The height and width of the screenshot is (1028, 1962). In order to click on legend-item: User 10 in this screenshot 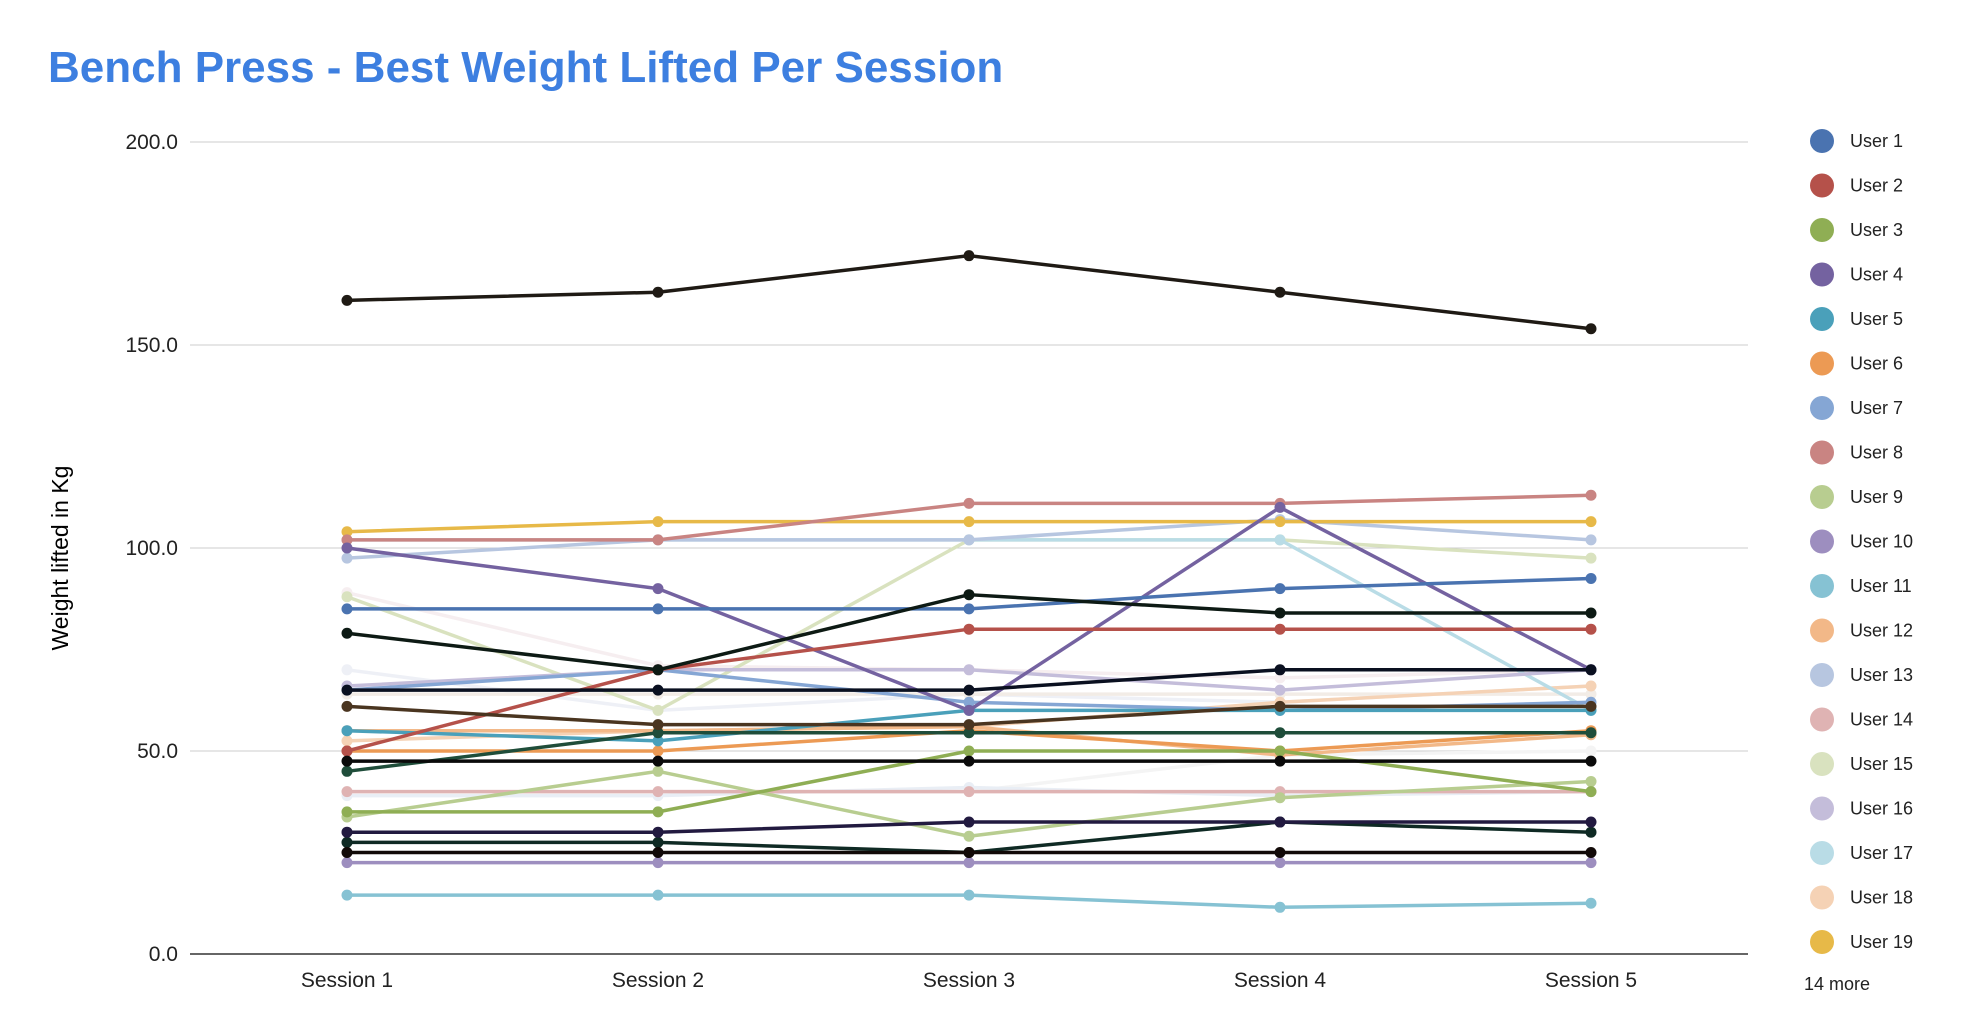, I will do `click(1861, 541)`.